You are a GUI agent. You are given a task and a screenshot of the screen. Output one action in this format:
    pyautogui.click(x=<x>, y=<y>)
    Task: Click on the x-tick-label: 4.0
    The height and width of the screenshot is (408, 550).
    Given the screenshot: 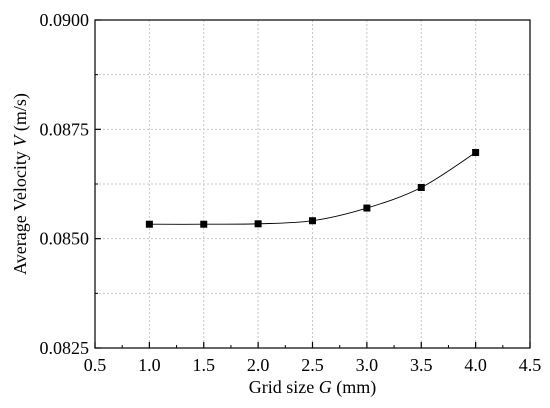 What is the action you would take?
    pyautogui.click(x=475, y=365)
    